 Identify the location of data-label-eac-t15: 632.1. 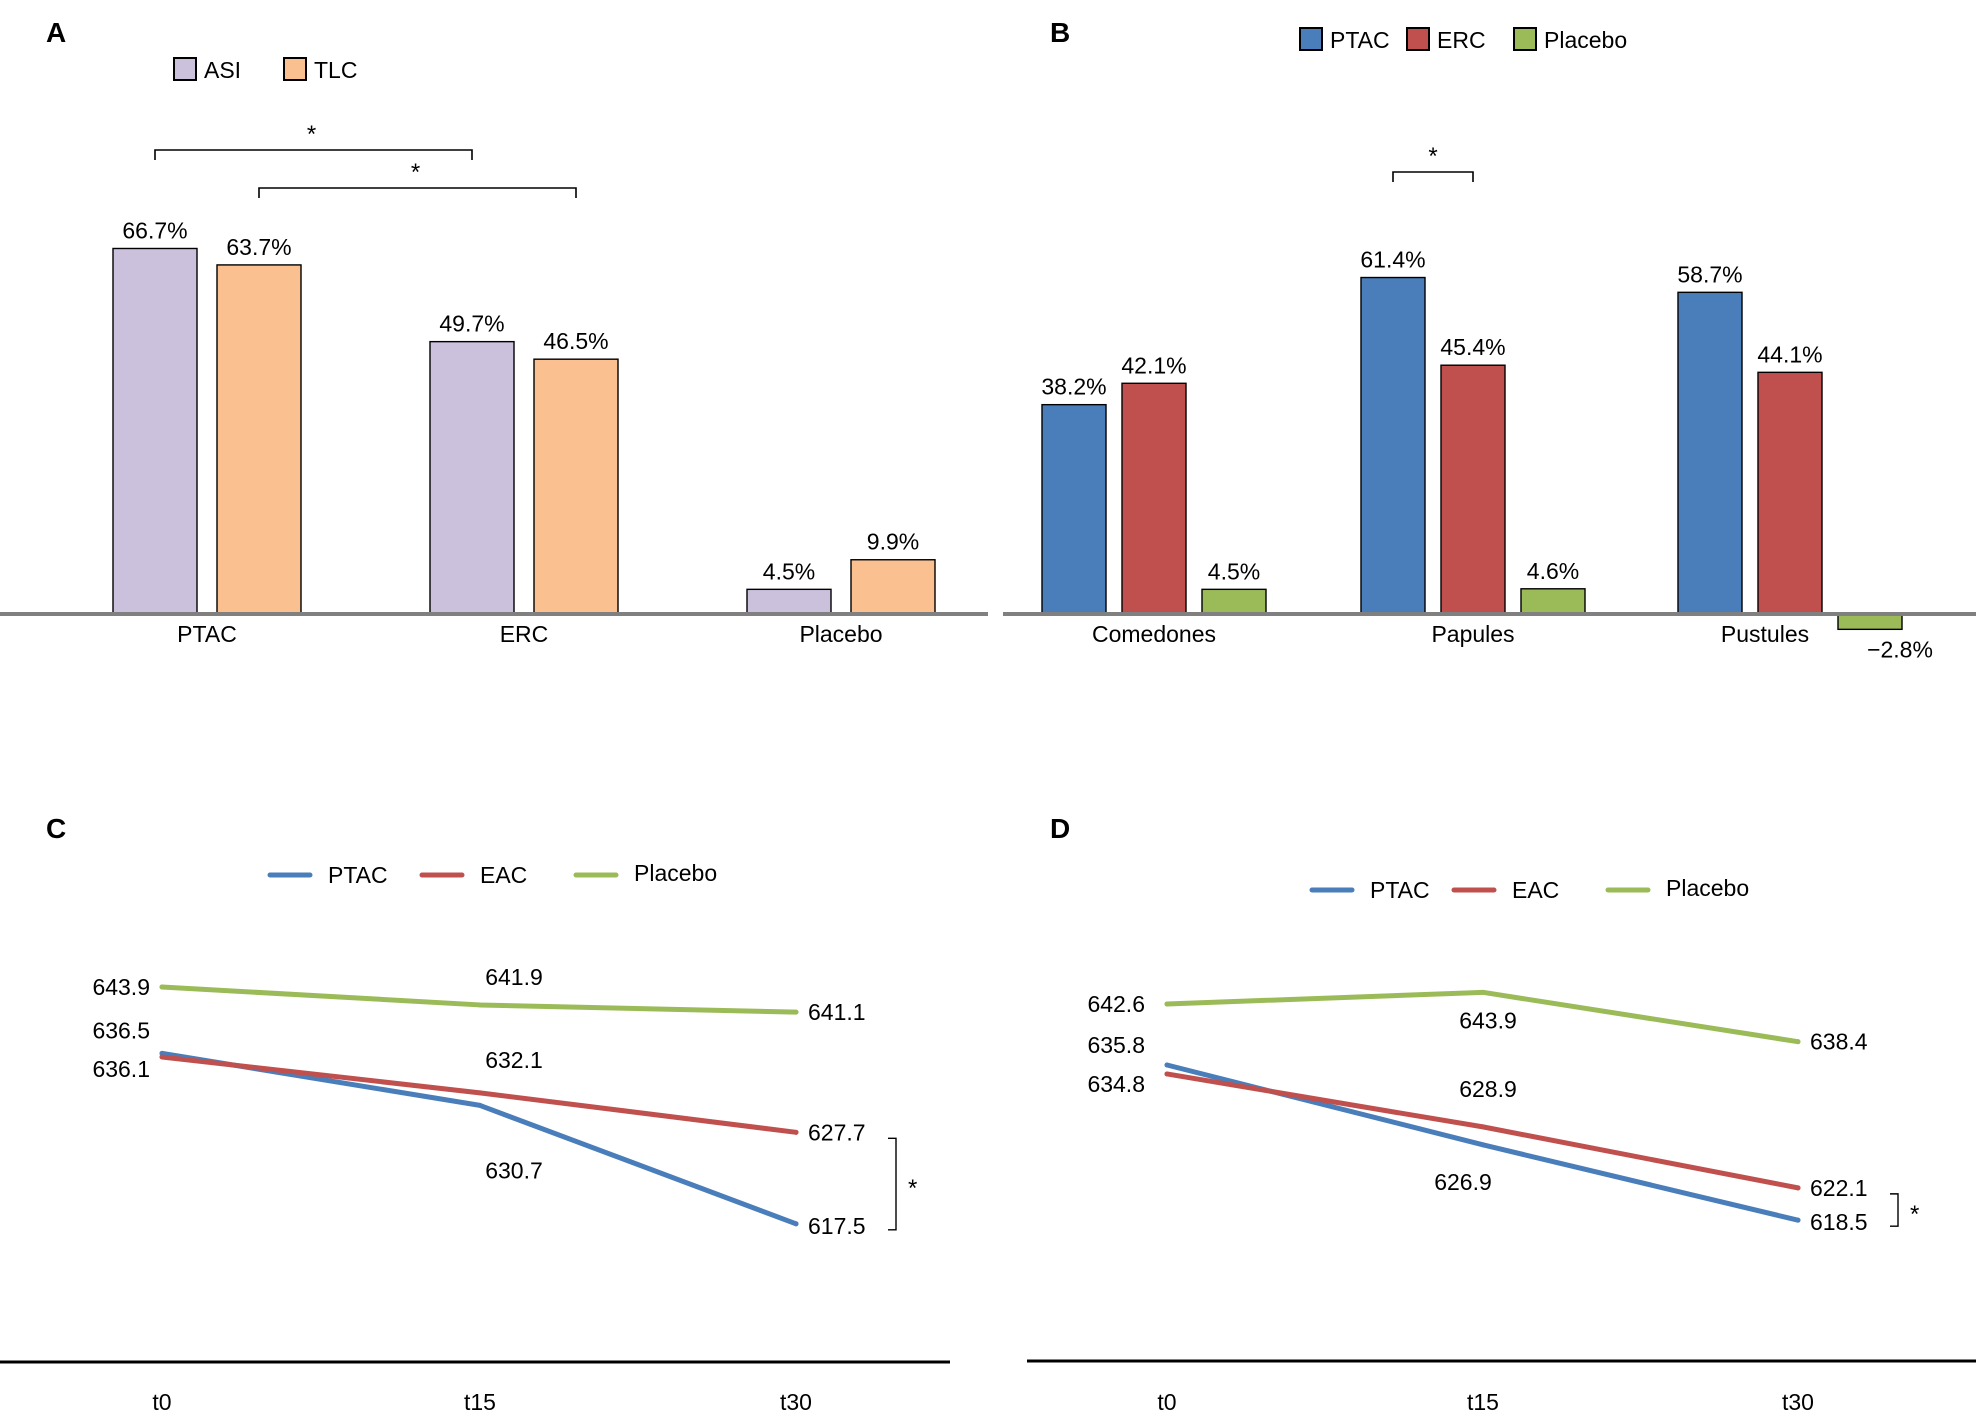
(514, 1060).